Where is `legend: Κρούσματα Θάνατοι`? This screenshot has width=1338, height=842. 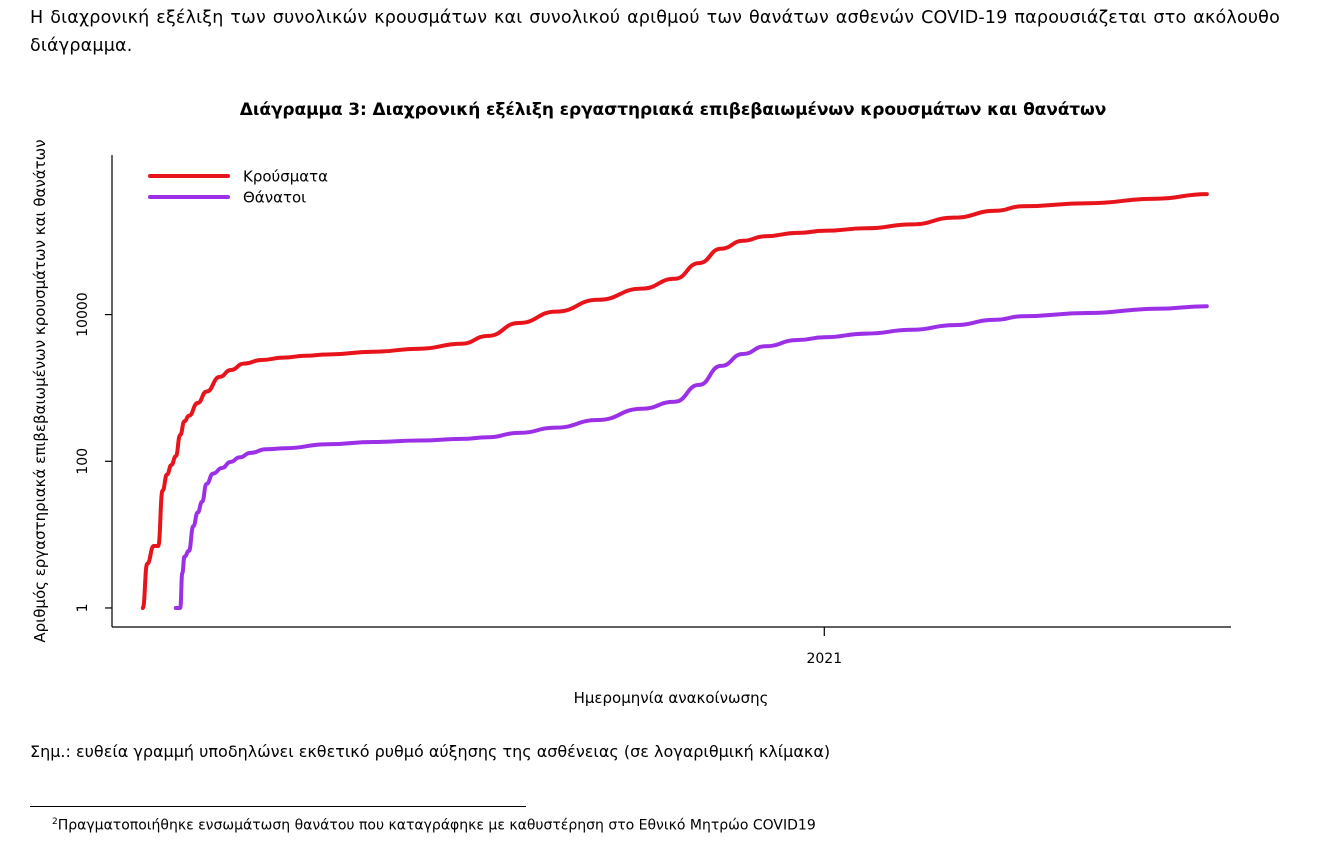
legend: Κρούσματα Θάνατοι is located at coordinates (238, 187).